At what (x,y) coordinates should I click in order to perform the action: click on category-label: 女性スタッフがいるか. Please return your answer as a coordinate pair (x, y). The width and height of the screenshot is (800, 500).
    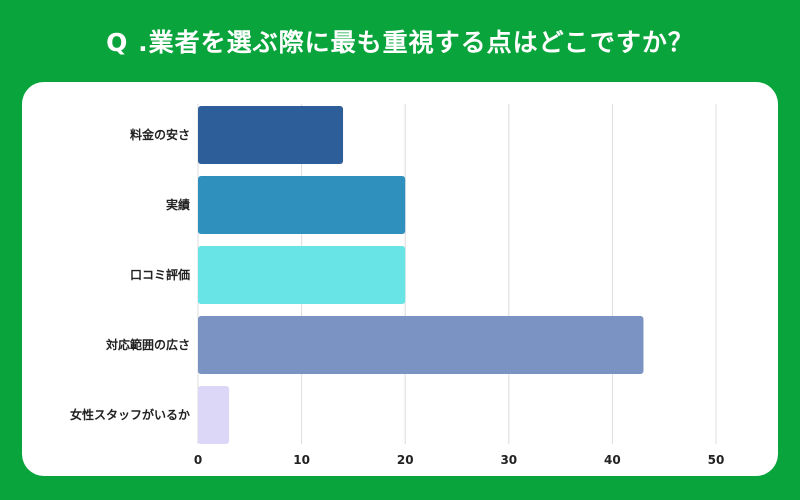
    Looking at the image, I should click on (130, 414).